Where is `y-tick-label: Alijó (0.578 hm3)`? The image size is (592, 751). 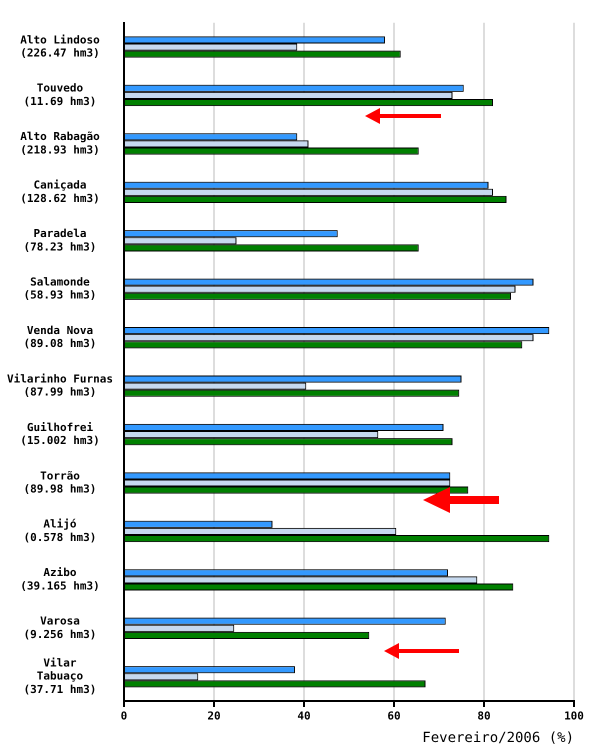 y-tick-label: Alijó (0.578 hm3) is located at coordinates (60, 531).